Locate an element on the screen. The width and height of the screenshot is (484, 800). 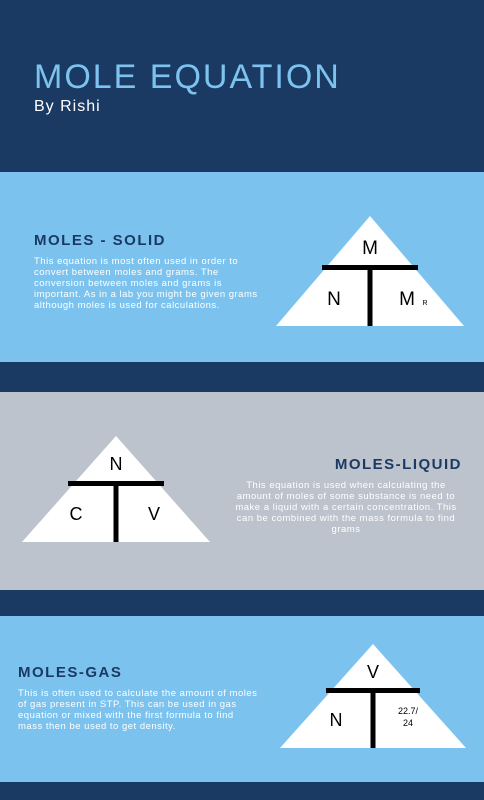
triangle-right-subscript: R is located at coordinates (424, 303).